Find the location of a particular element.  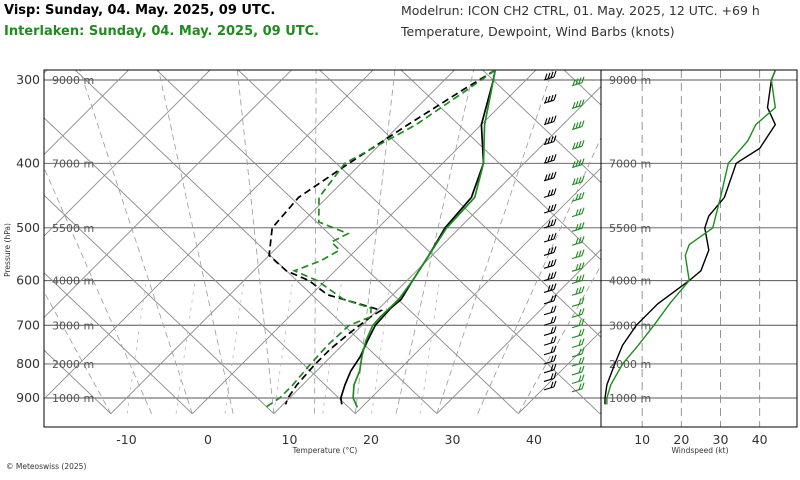

temperature-tick-label: 40 is located at coordinates (534, 439).